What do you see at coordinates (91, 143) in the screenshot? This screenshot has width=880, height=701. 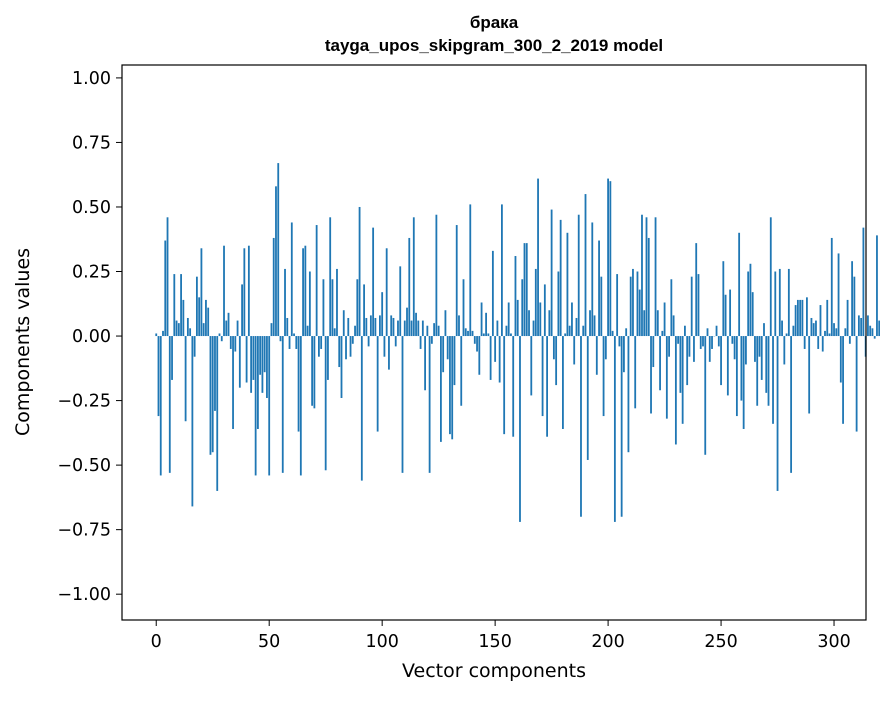 I see `y-tick-label: 0.75` at bounding box center [91, 143].